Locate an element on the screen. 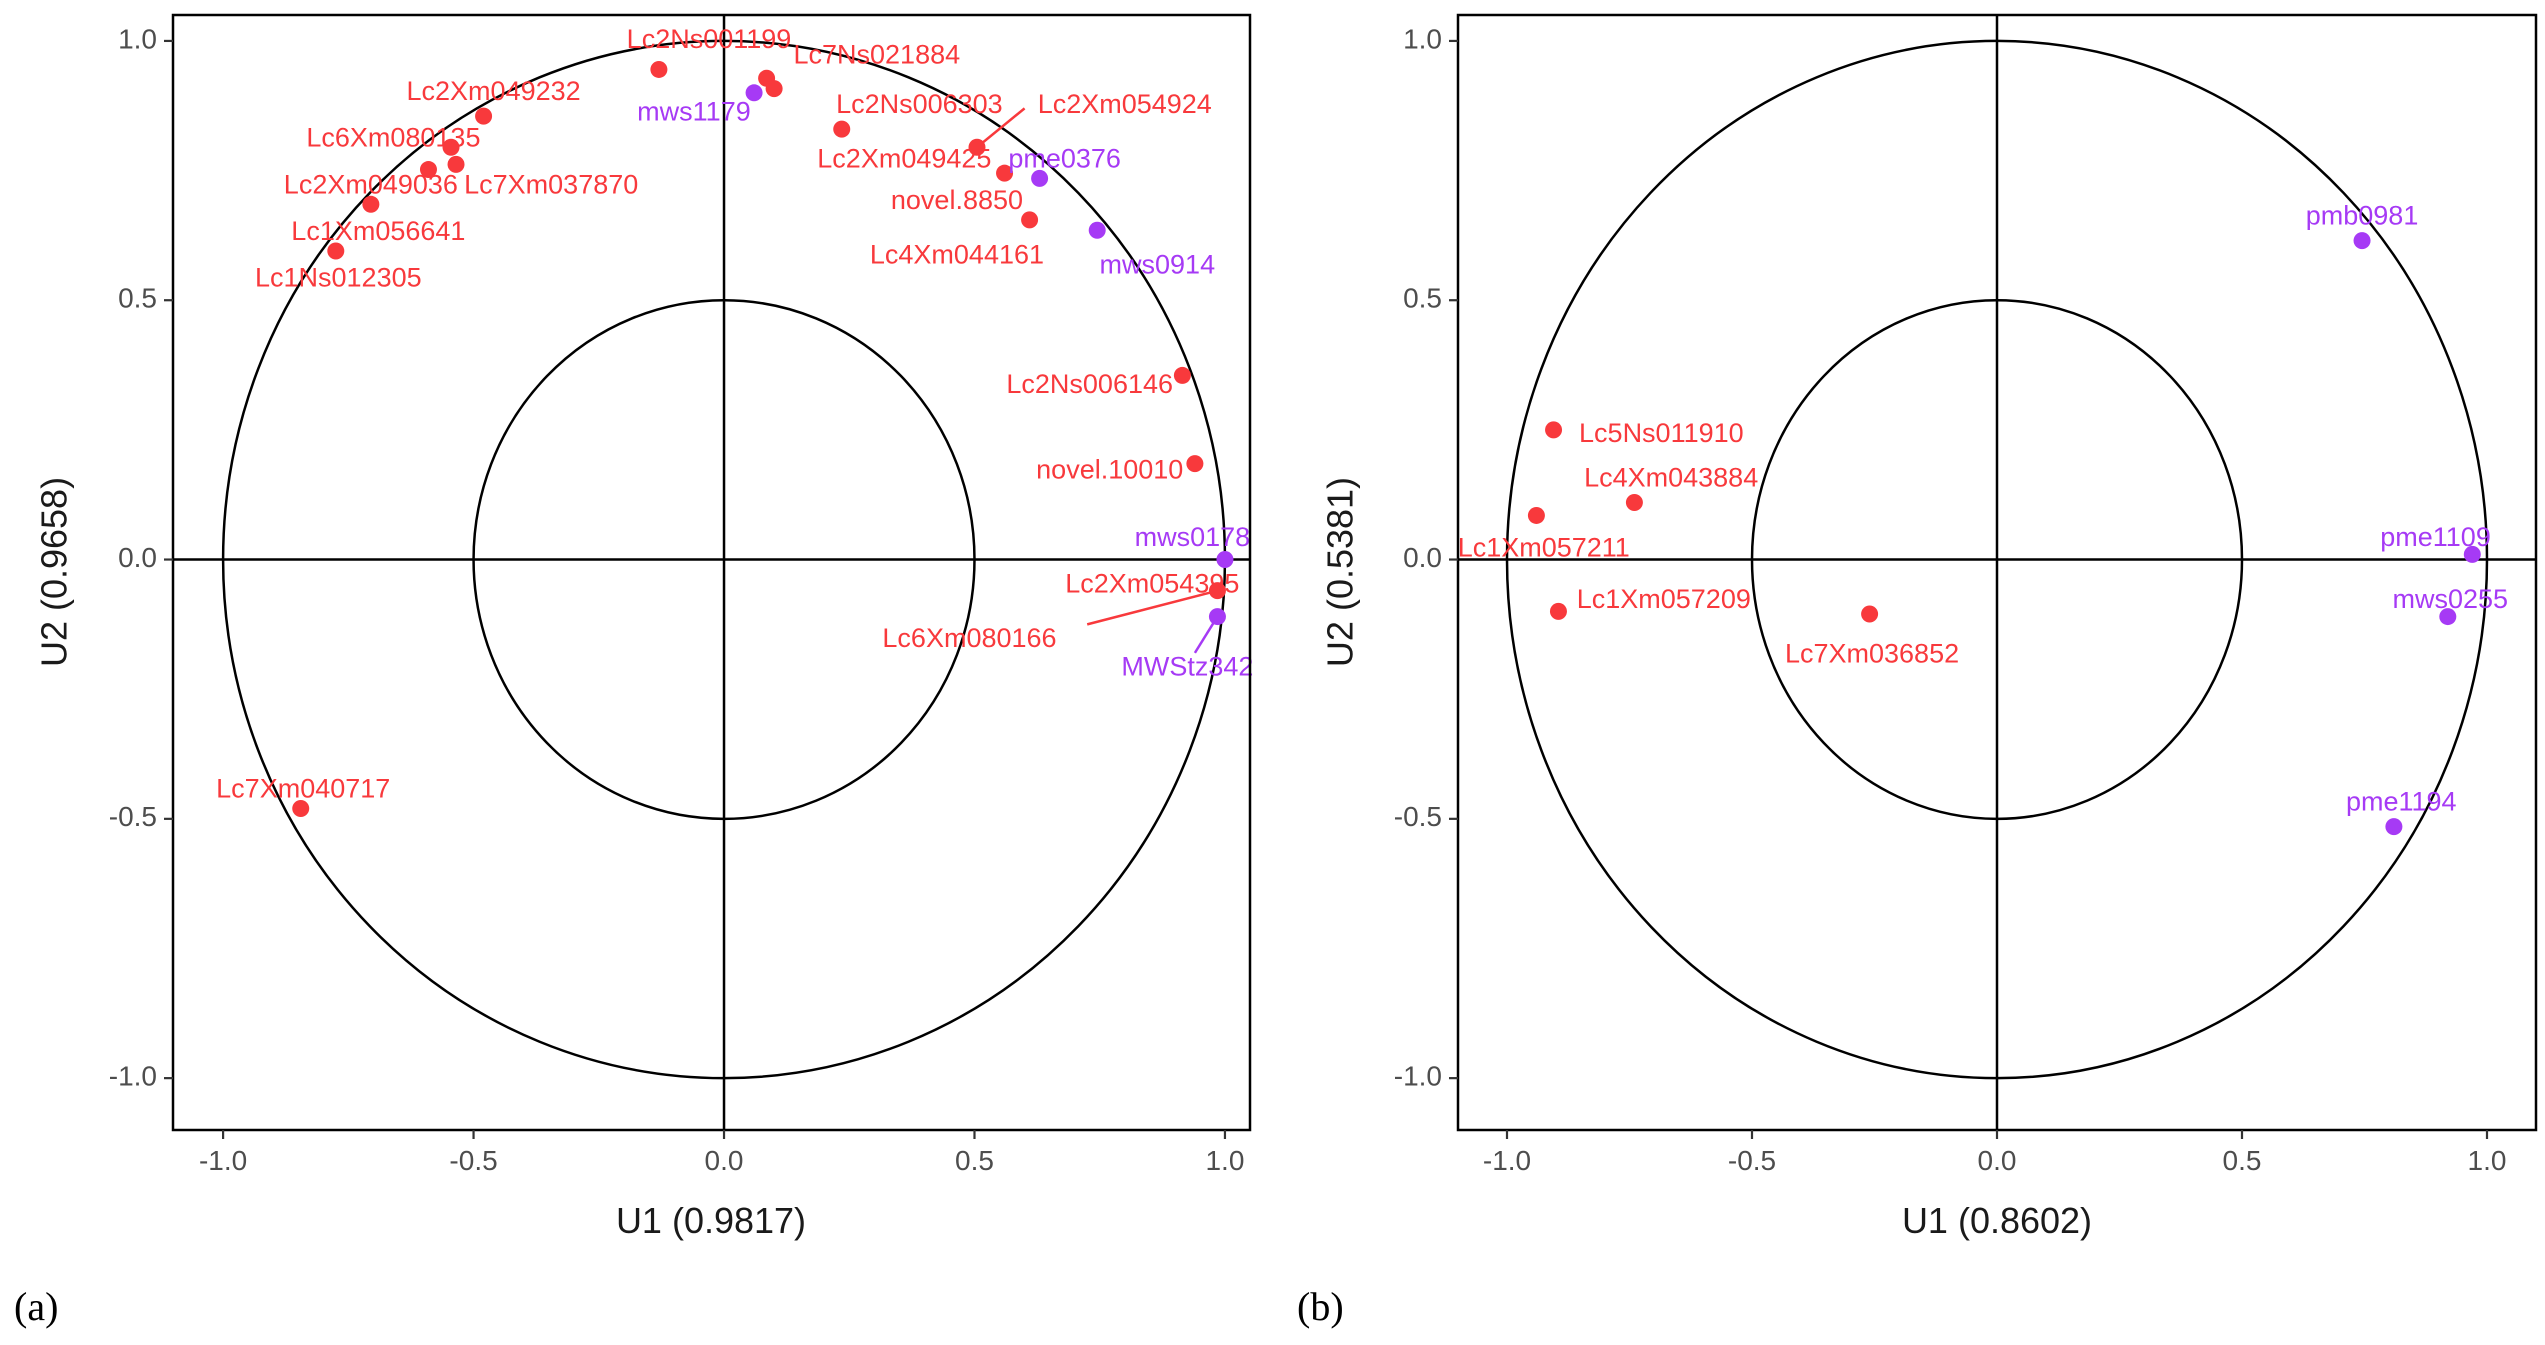  point-label-pme1194: pme1194 is located at coordinates (2401, 801).